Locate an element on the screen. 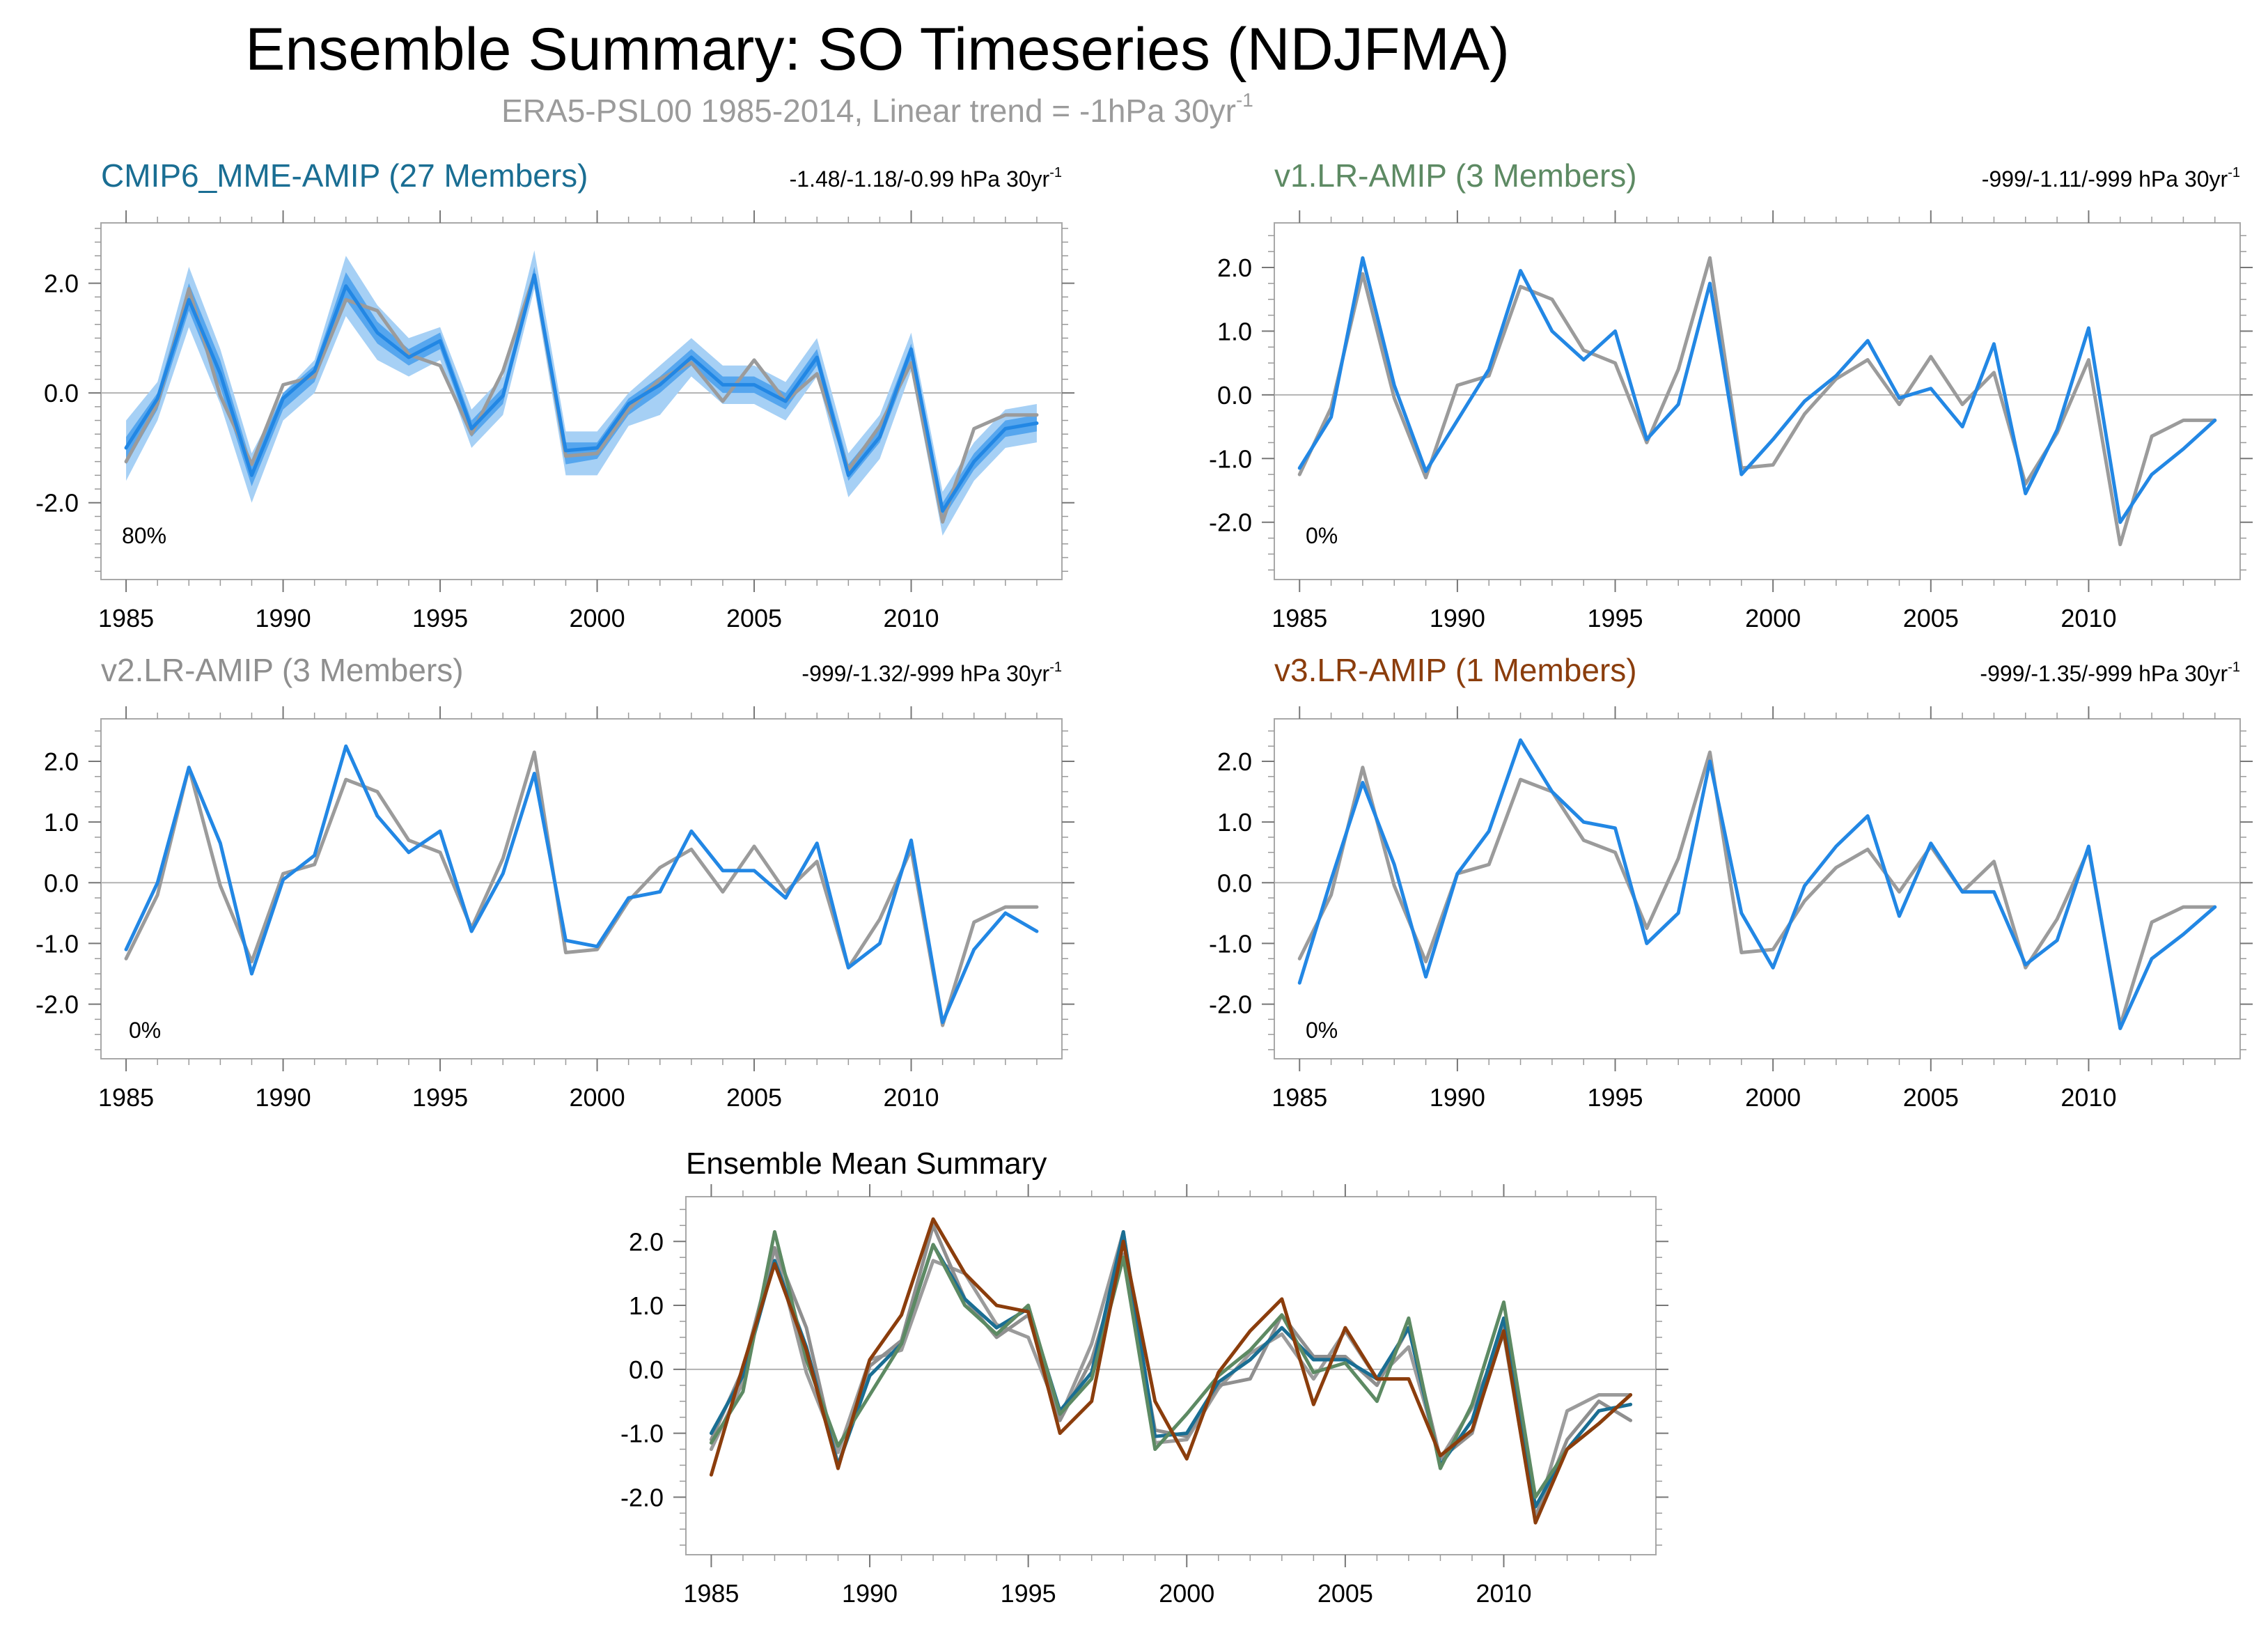 This screenshot has width=2268, height=1639. trend-label: -999/-1.32/-999 hPa 30yr-1 is located at coordinates (931, 673).